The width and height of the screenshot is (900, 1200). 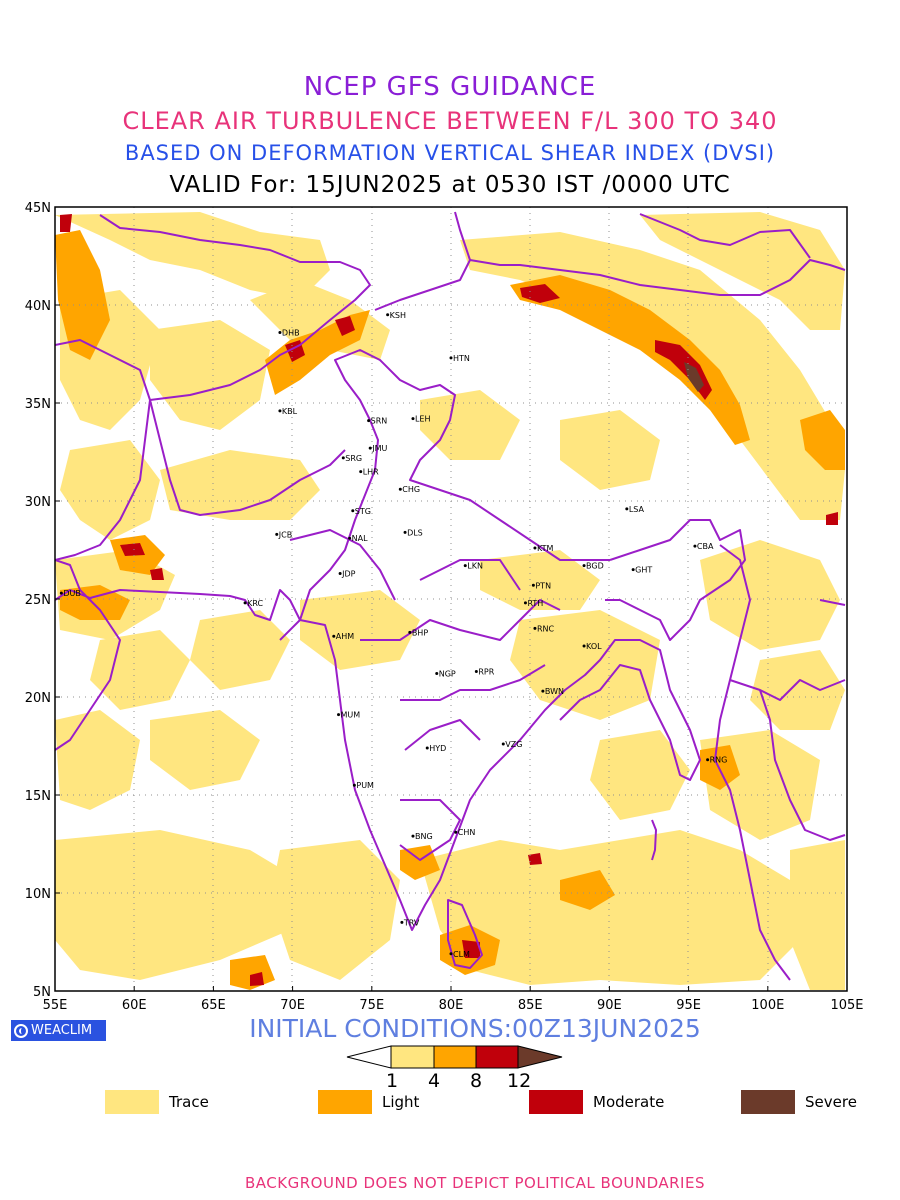 I want to click on lat-tick-label: 5N, so click(x=42, y=992).